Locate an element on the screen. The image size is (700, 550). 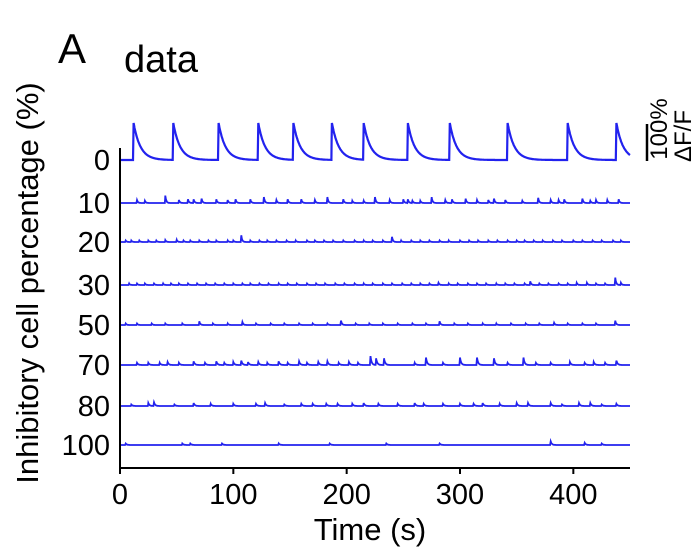
row-label-50: 50 is located at coordinates (94, 326).